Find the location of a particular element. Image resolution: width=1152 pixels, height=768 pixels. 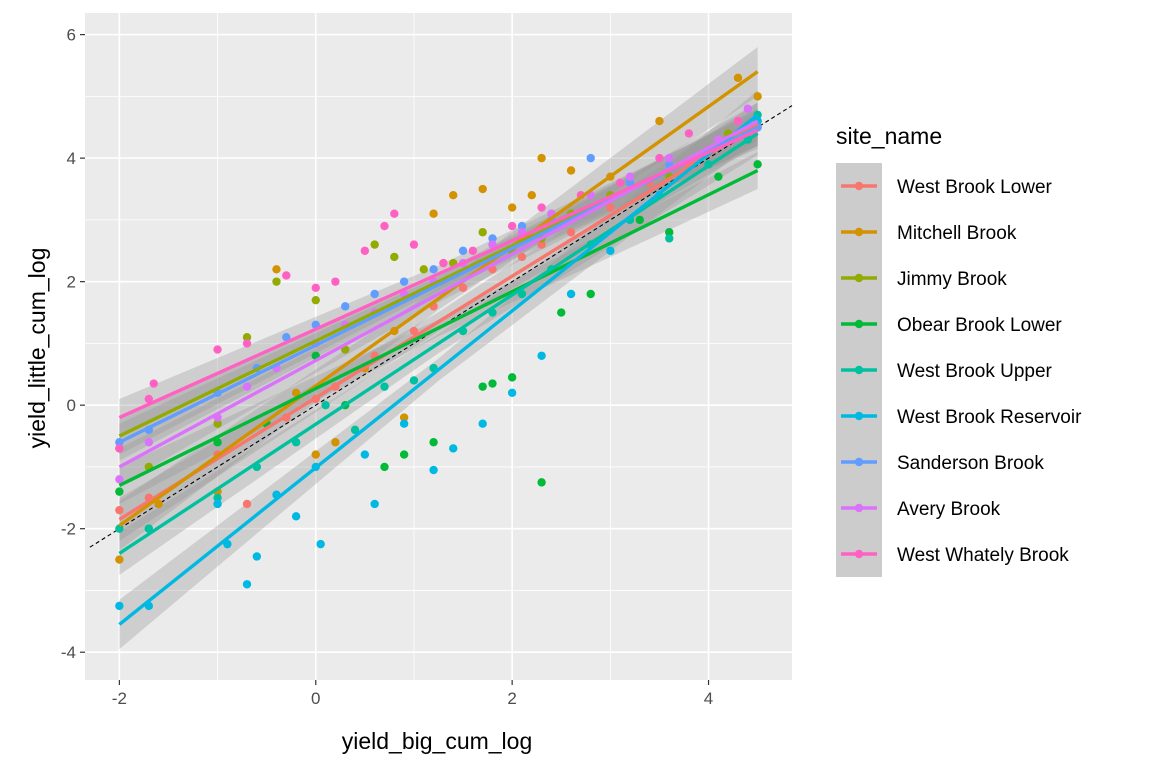

x-tick-label: -2 is located at coordinates (119, 698).